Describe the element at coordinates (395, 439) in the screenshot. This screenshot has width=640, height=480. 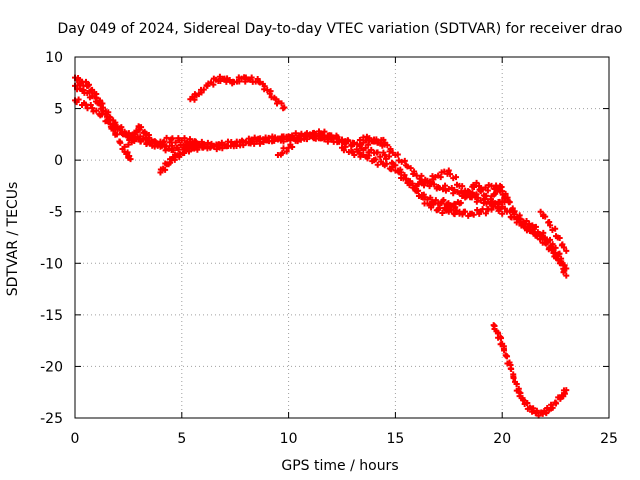
I see `x-tick-label: 15` at that location.